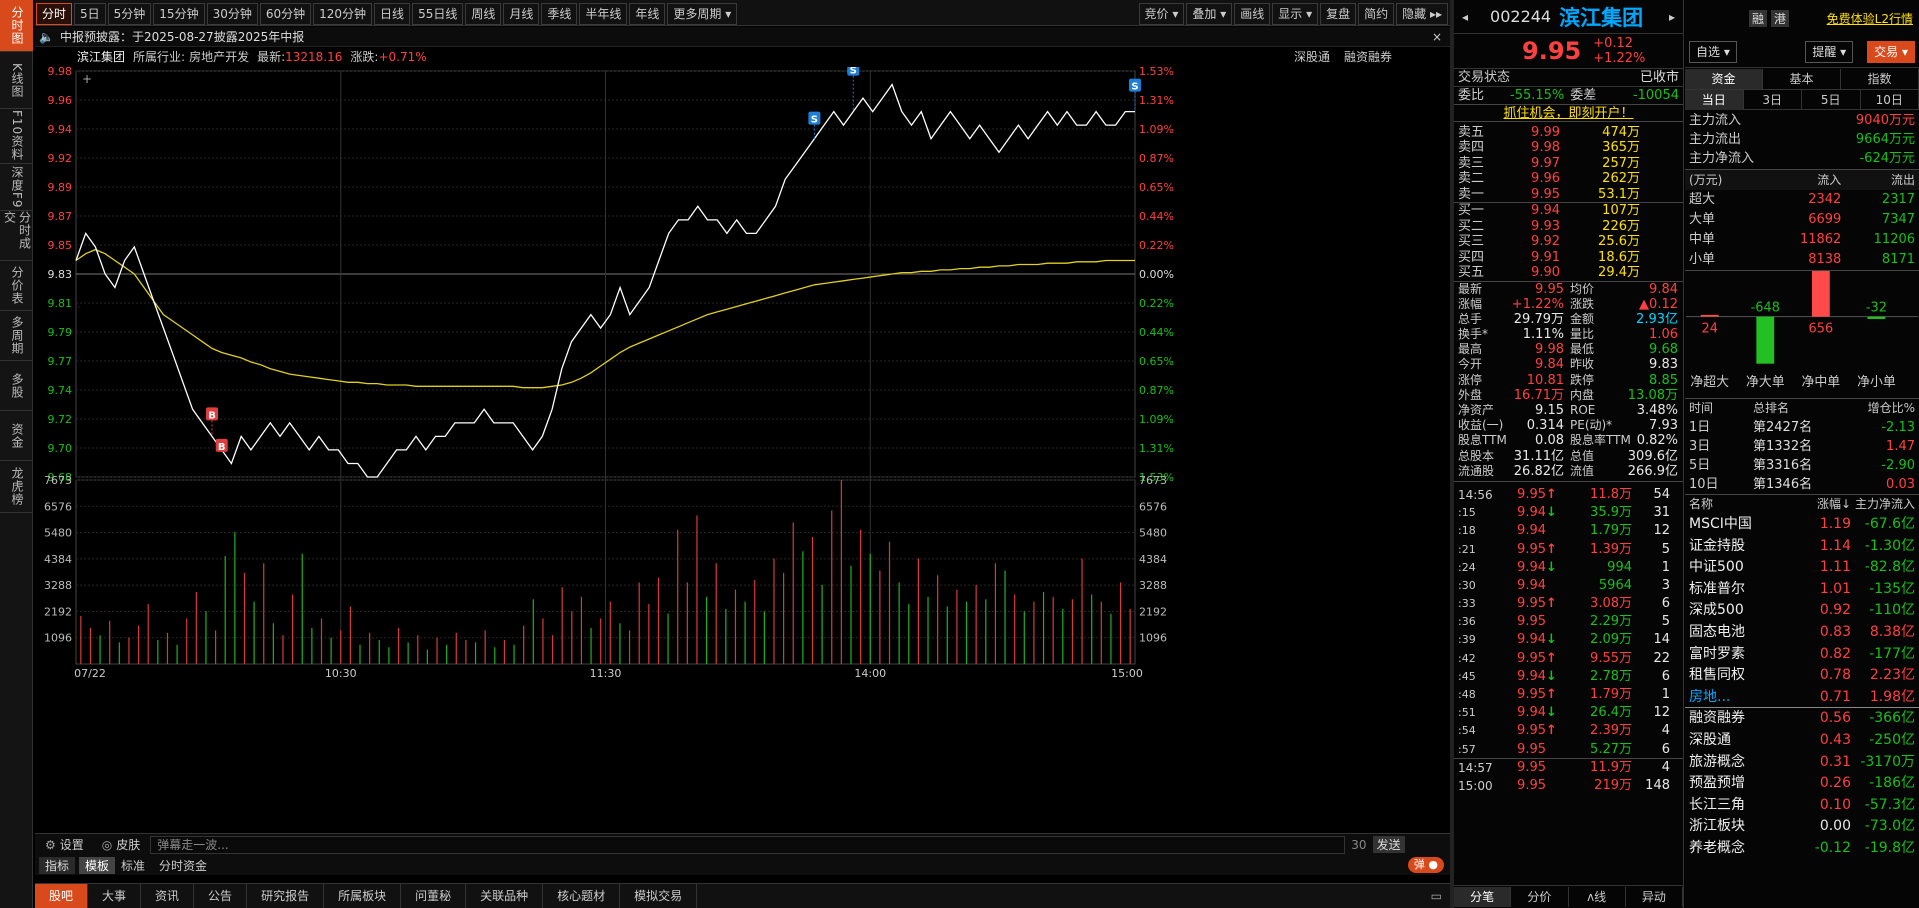 The image size is (1919, 908). Describe the element at coordinates (603, 13) in the screenshot. I see `period-tab-12: 半年线` at that location.